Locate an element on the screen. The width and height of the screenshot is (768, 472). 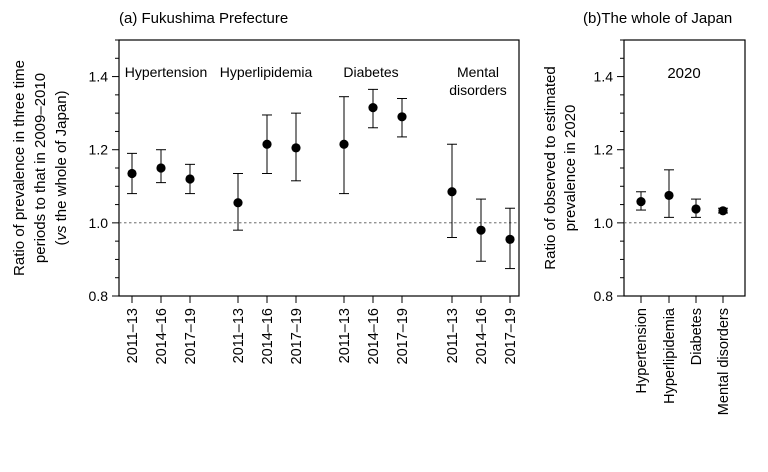
x-tick-label: Mental disorders is located at coordinates (724, 361).